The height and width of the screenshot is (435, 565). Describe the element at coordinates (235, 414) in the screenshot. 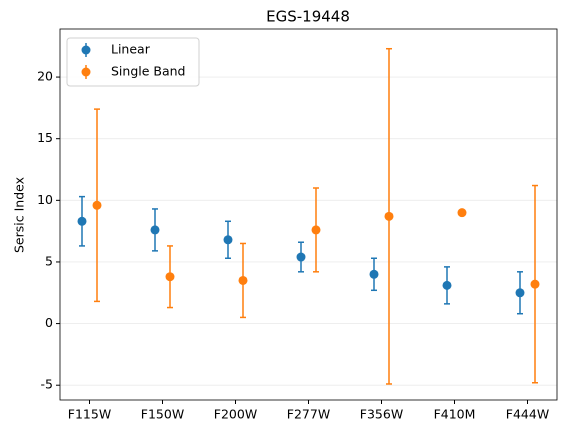

I see `x-tick-label: F200W` at that location.